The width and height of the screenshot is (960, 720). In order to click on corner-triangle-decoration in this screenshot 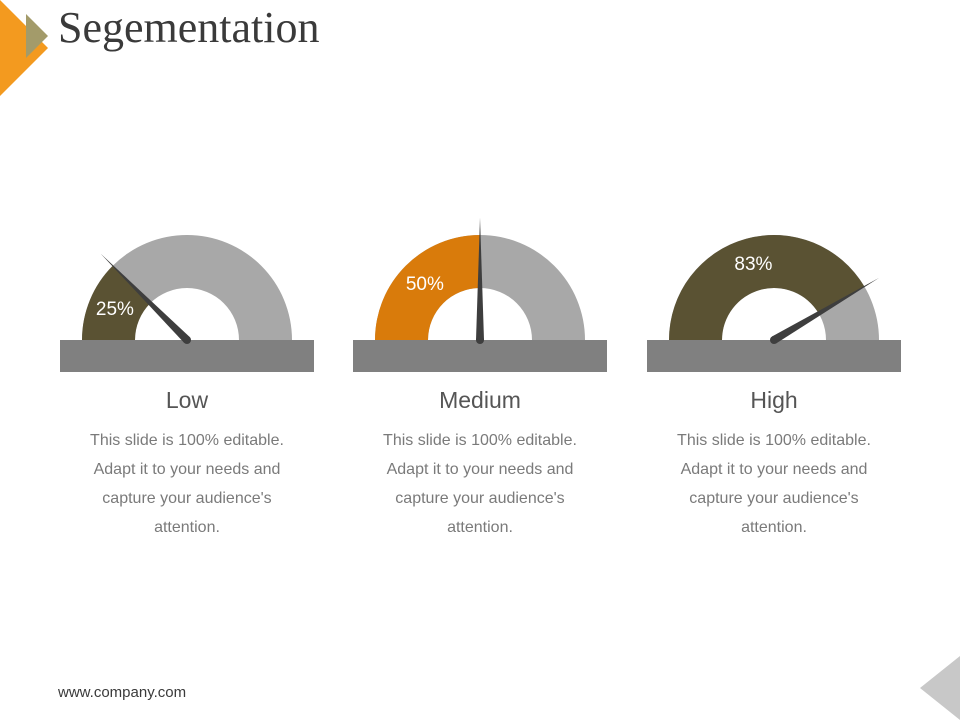, I will do `click(940, 688)`.